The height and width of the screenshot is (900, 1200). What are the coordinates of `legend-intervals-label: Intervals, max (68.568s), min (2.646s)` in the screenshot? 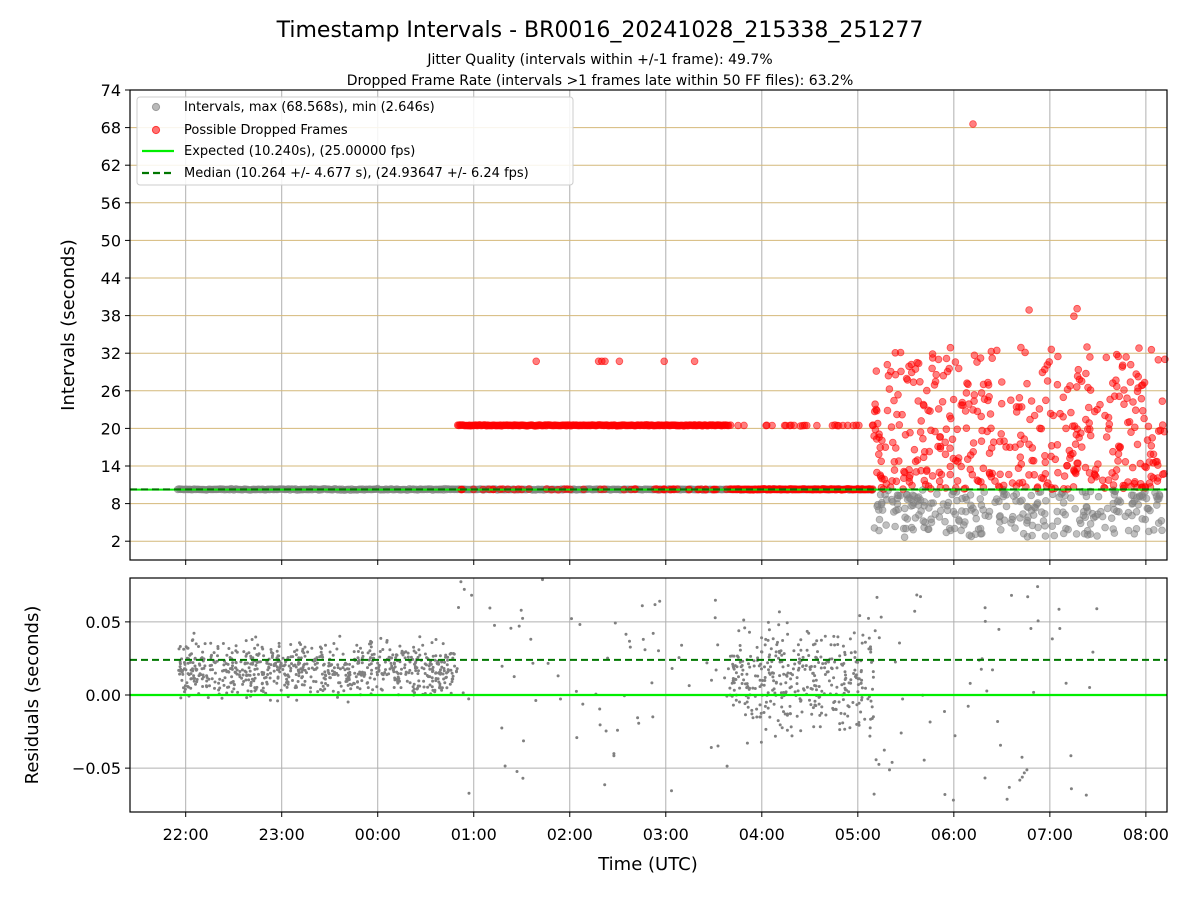 It's located at (309, 107).